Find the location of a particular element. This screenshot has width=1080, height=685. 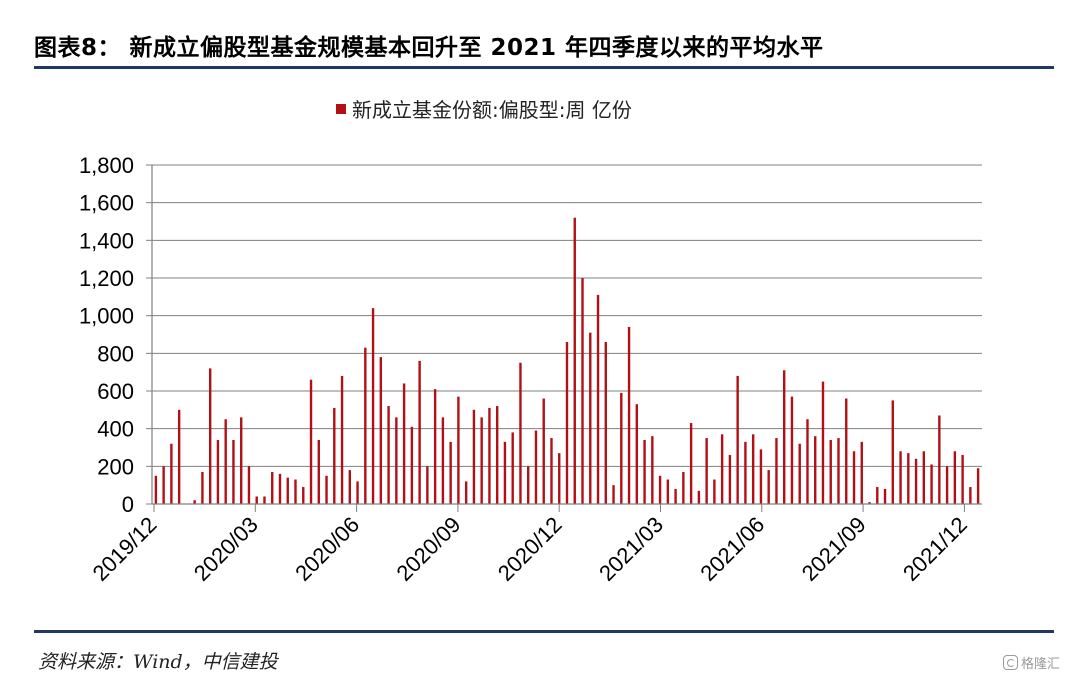

x-tick-label: 2020/06 is located at coordinates (327, 549).